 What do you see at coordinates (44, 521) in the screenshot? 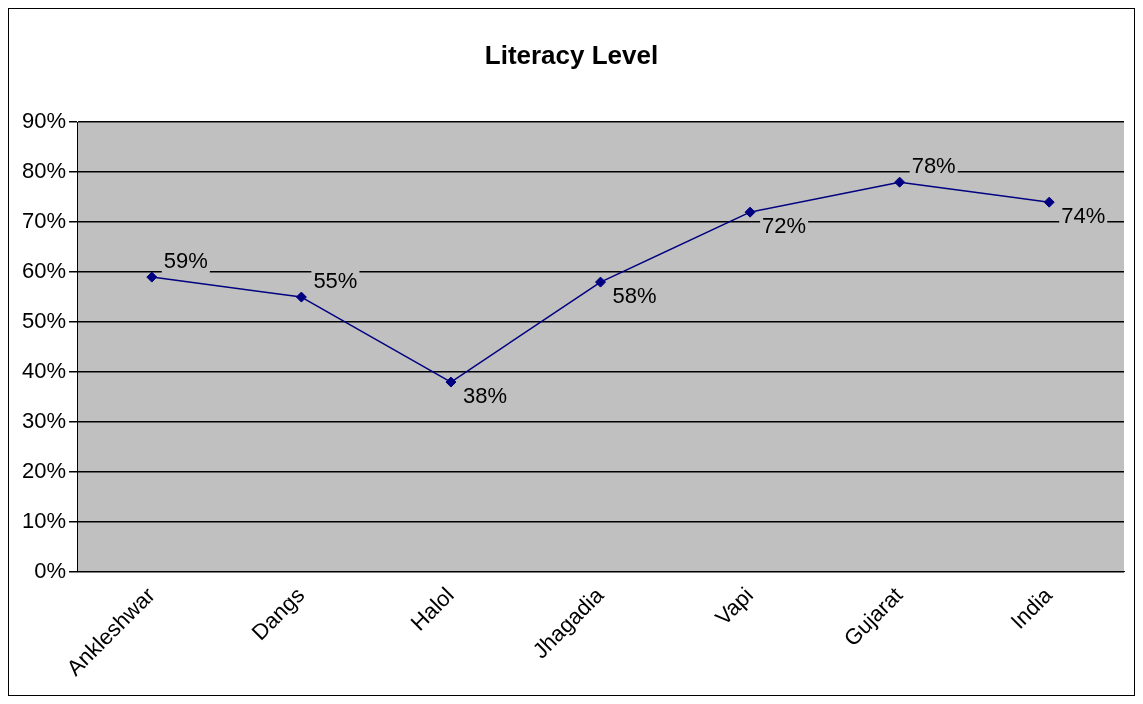
I see `y-tick-label: 10%` at bounding box center [44, 521].